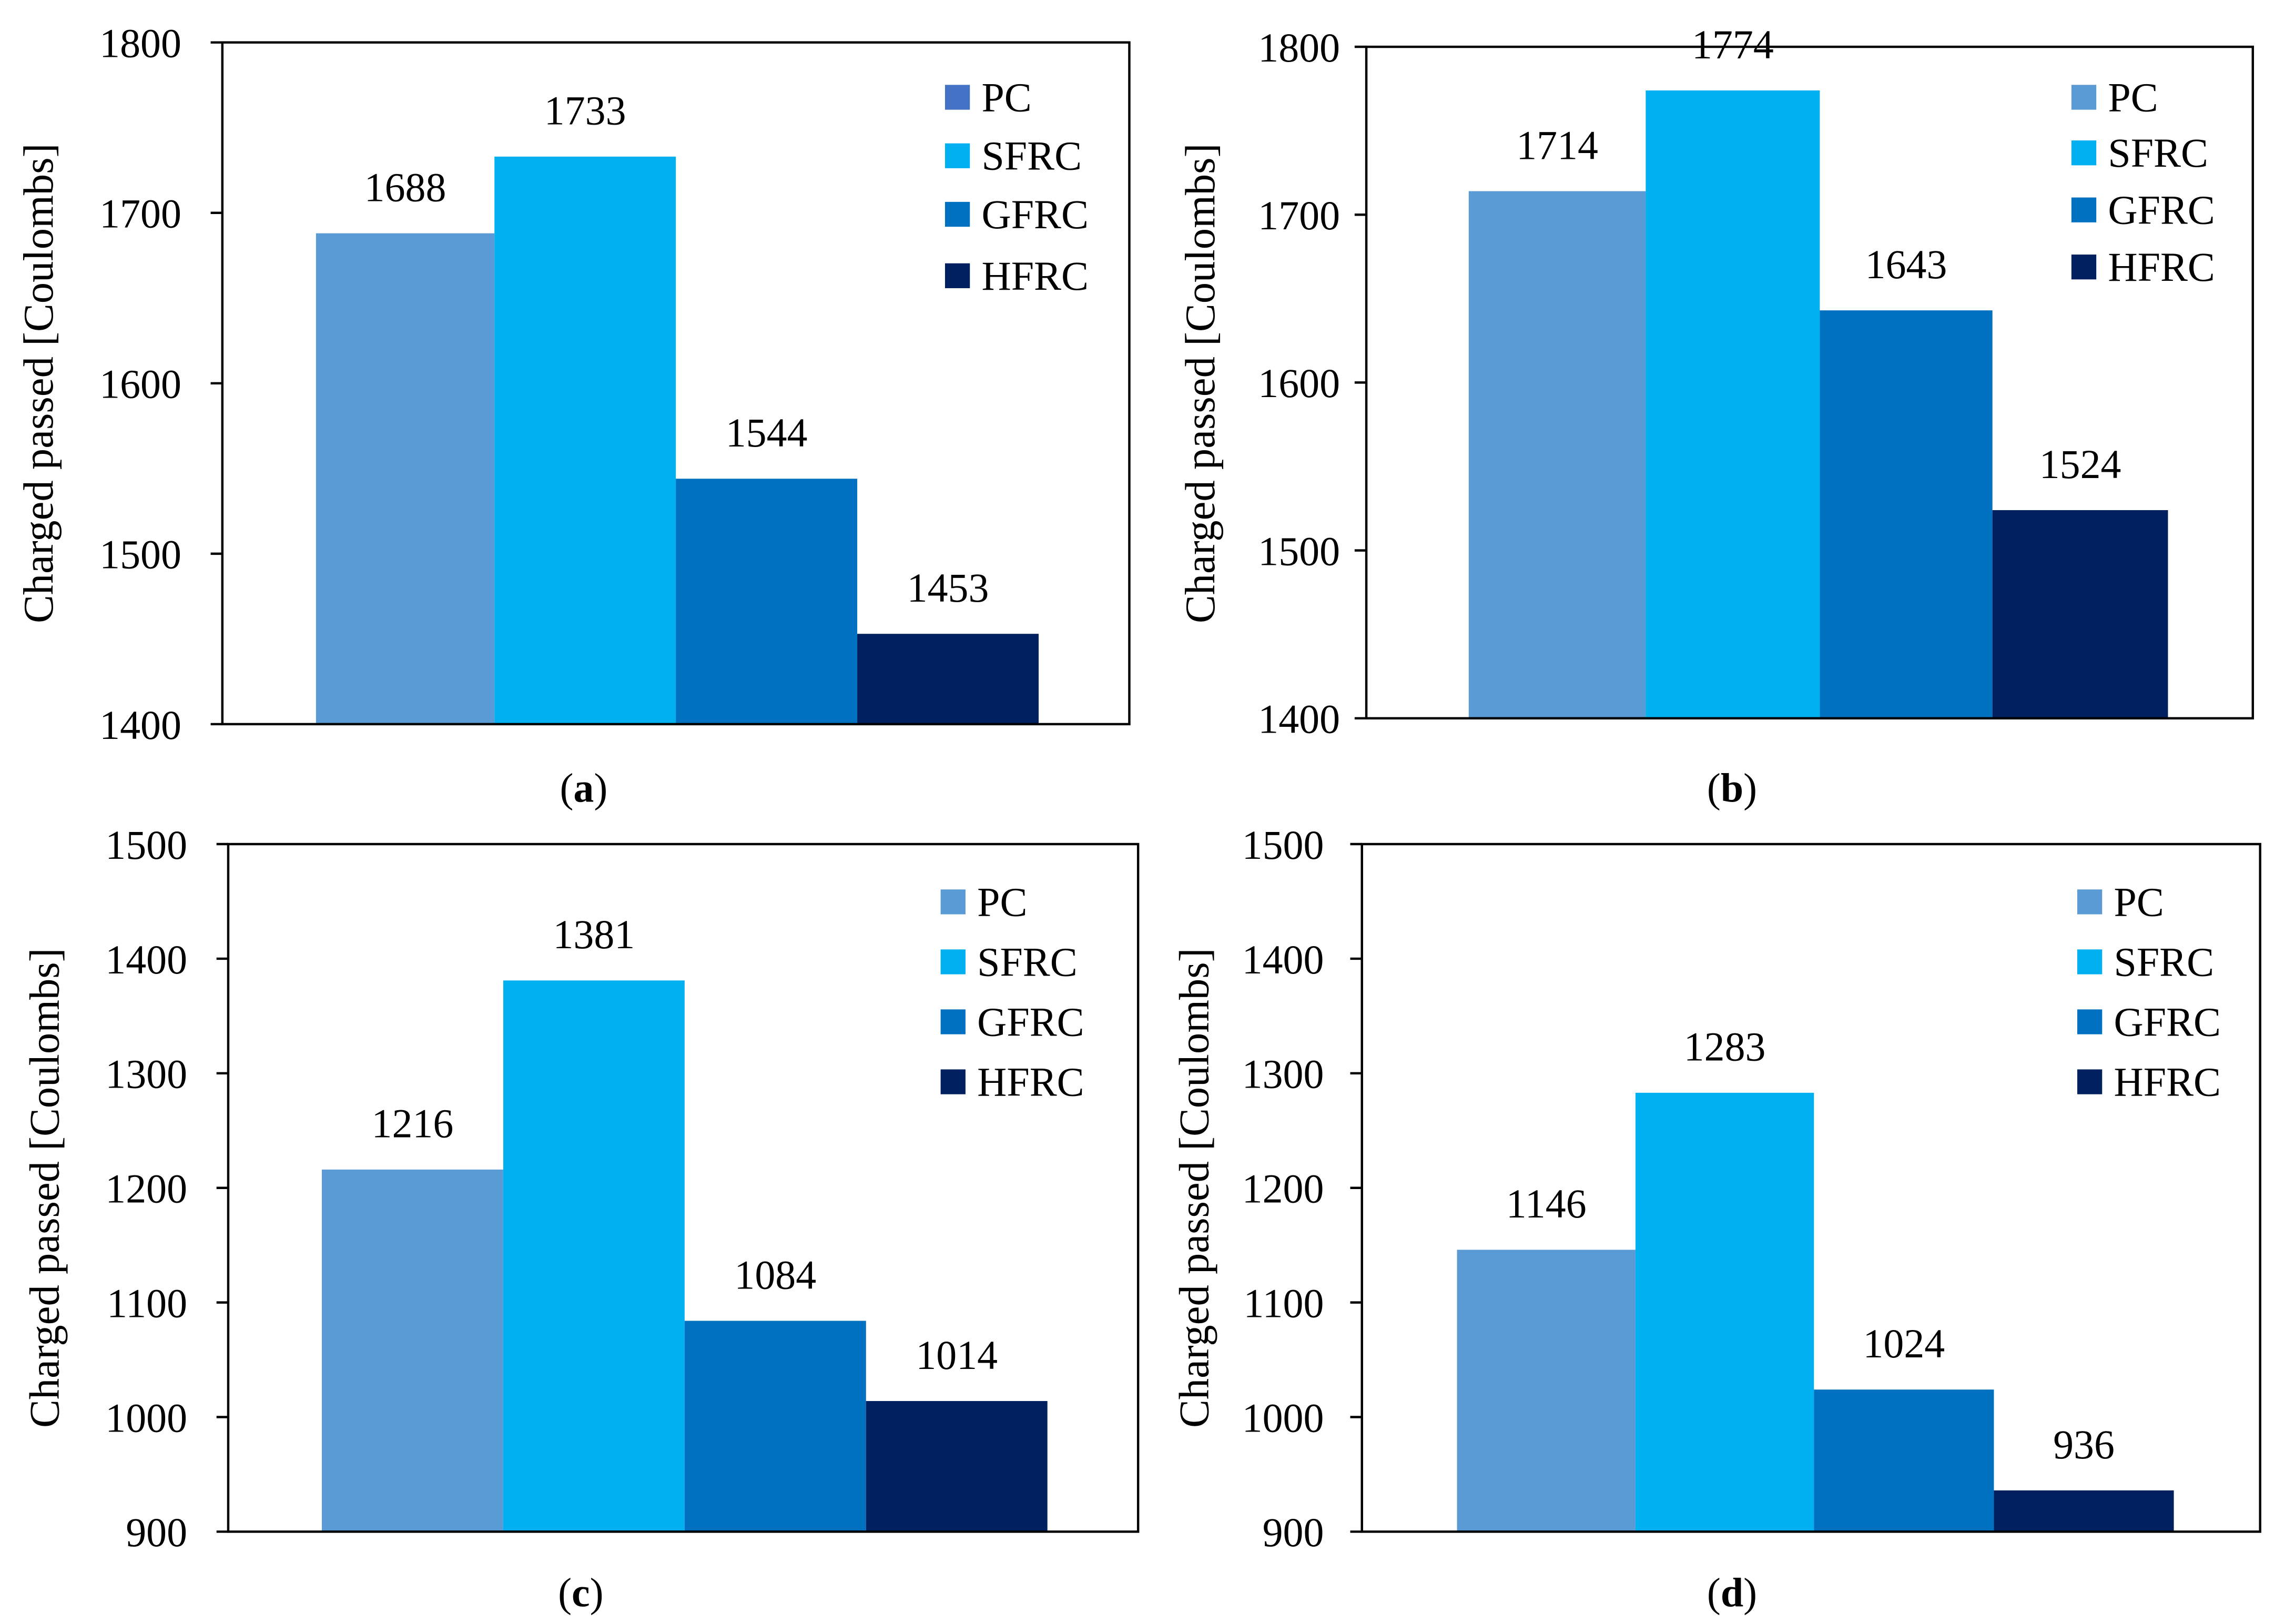 The height and width of the screenshot is (1624, 2285). Describe the element at coordinates (957, 214) in the screenshot. I see `legend-swatch-gfrc-a` at that location.